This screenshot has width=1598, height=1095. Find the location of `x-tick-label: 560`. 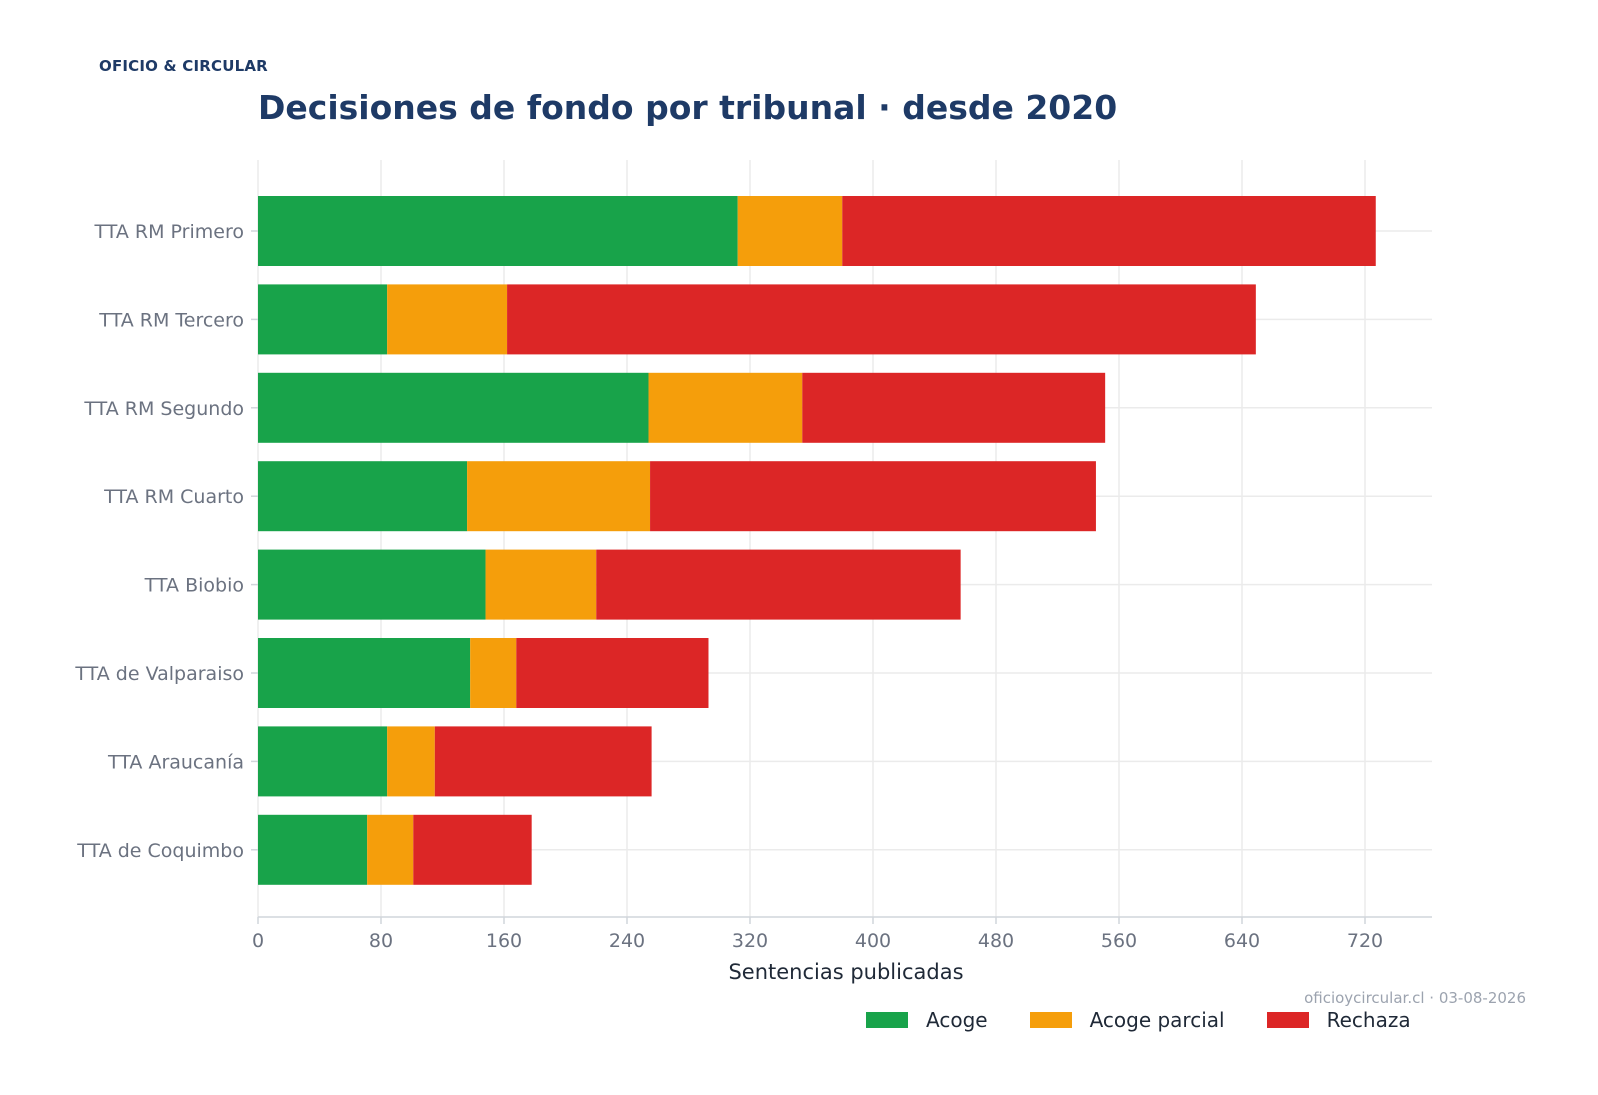

x-tick-label: 560 is located at coordinates (1119, 941).